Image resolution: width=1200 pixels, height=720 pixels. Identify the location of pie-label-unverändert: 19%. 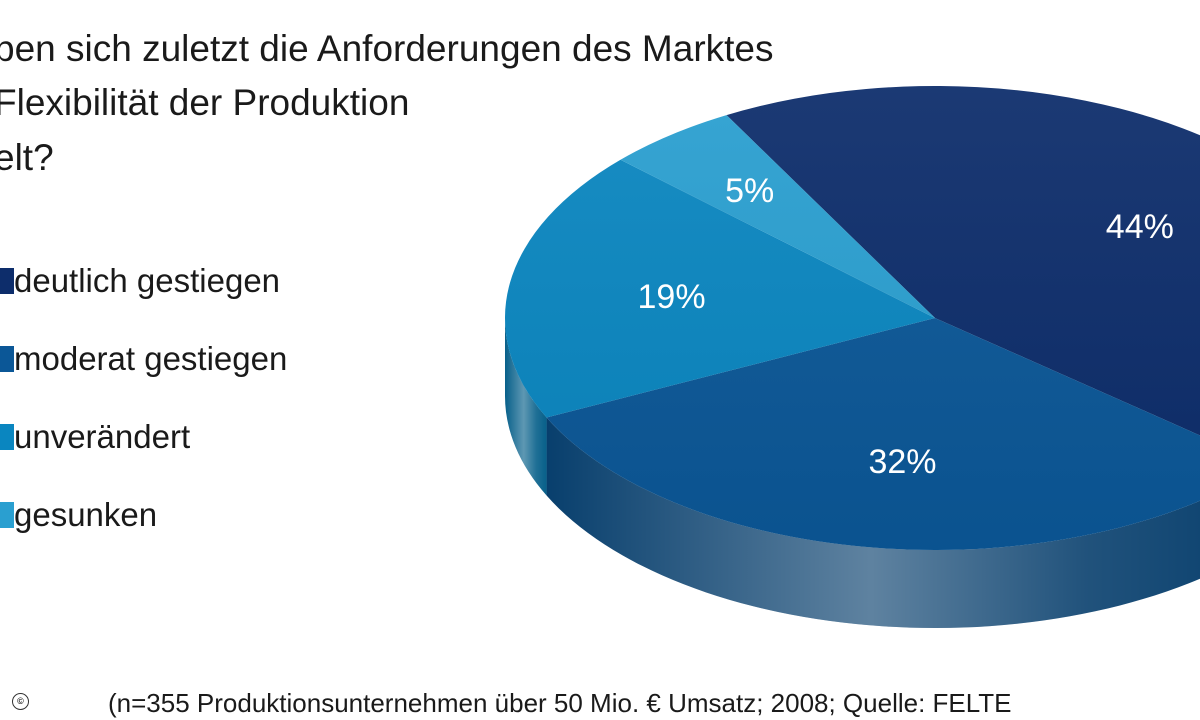
(672, 297).